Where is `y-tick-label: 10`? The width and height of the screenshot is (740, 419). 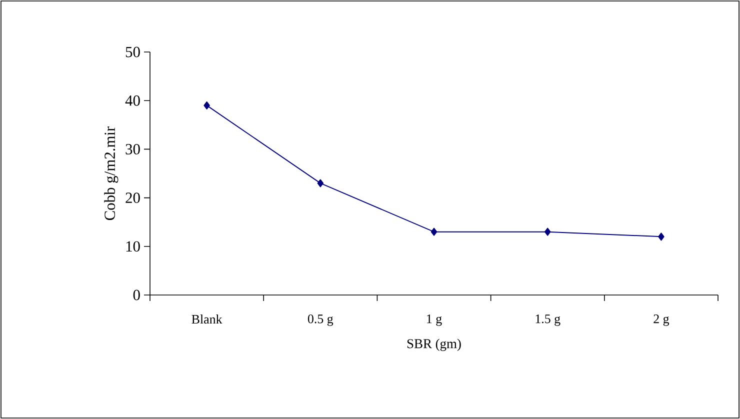 y-tick-label: 10 is located at coordinates (133, 246).